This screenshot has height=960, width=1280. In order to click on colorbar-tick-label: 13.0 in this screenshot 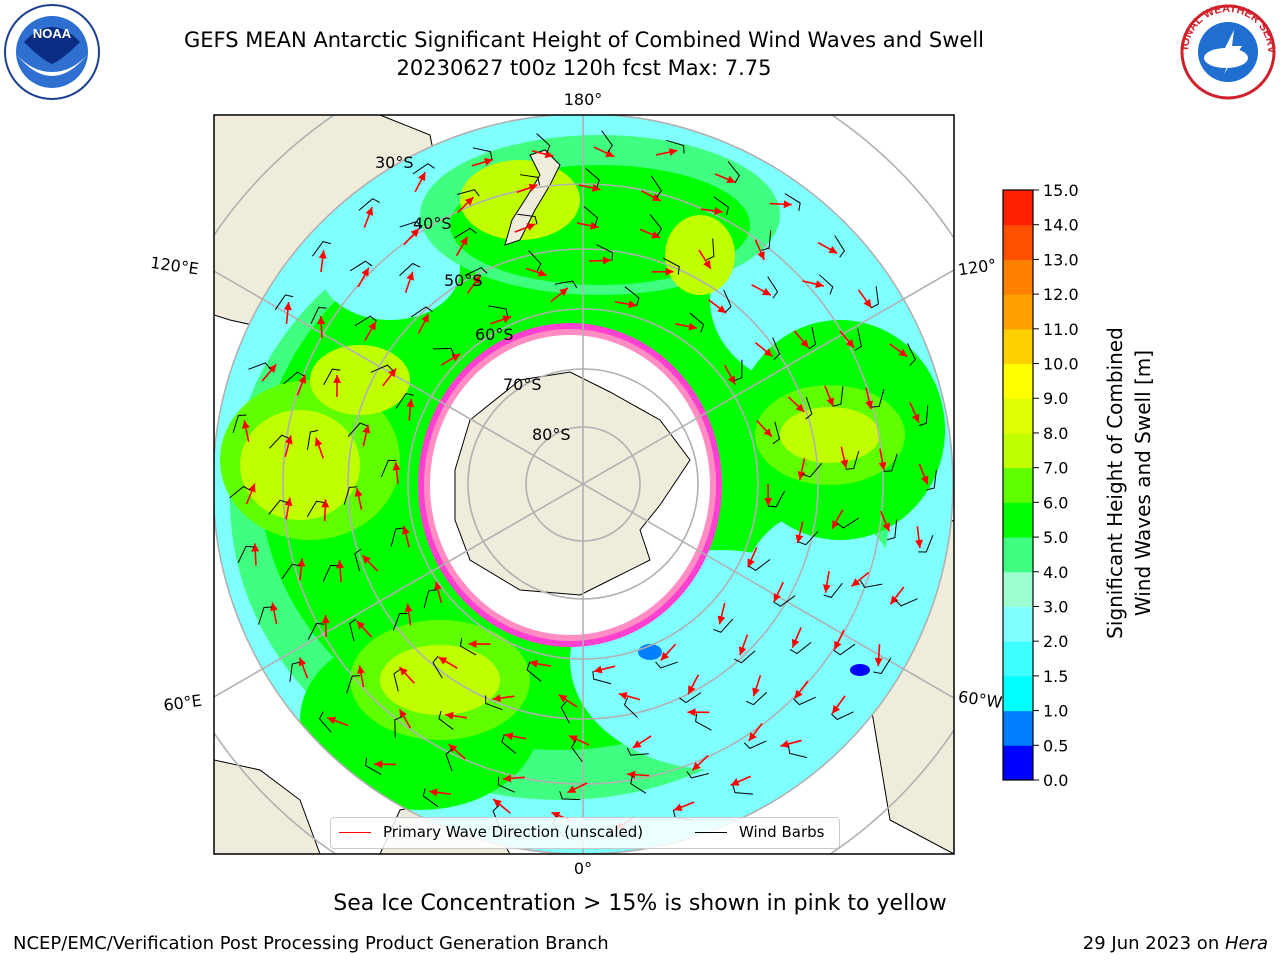, I will do `click(1061, 259)`.